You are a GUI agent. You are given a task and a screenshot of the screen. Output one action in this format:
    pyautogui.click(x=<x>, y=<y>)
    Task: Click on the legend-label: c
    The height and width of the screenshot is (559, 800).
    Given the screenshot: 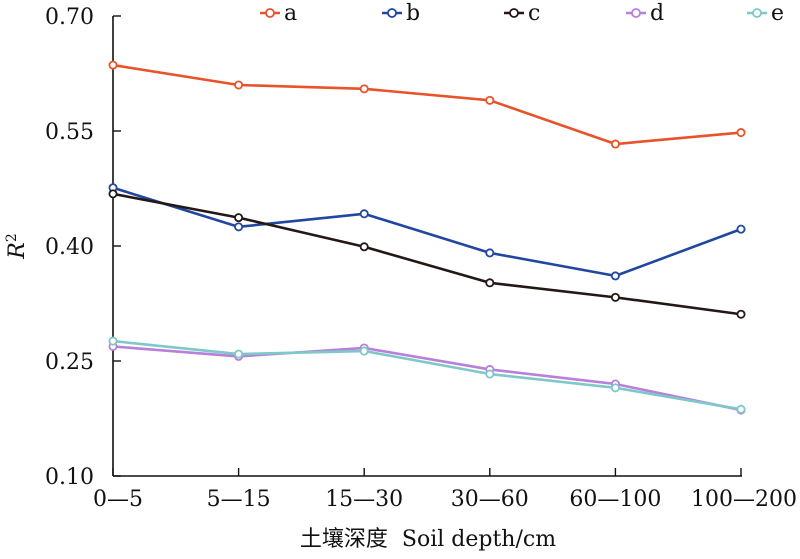 What is the action you would take?
    pyautogui.click(x=534, y=13)
    